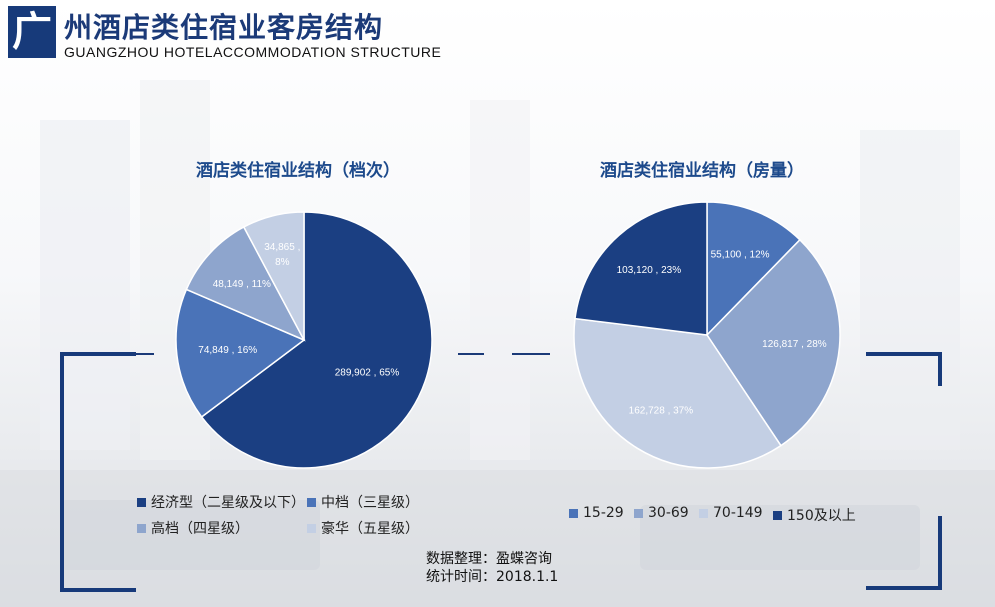 This screenshot has height=607, width=995. What do you see at coordinates (492, 568) in the screenshot?
I see `data-source-note: 数据整理：盈蝶咨询 统计时间：2018.1.1` at bounding box center [492, 568].